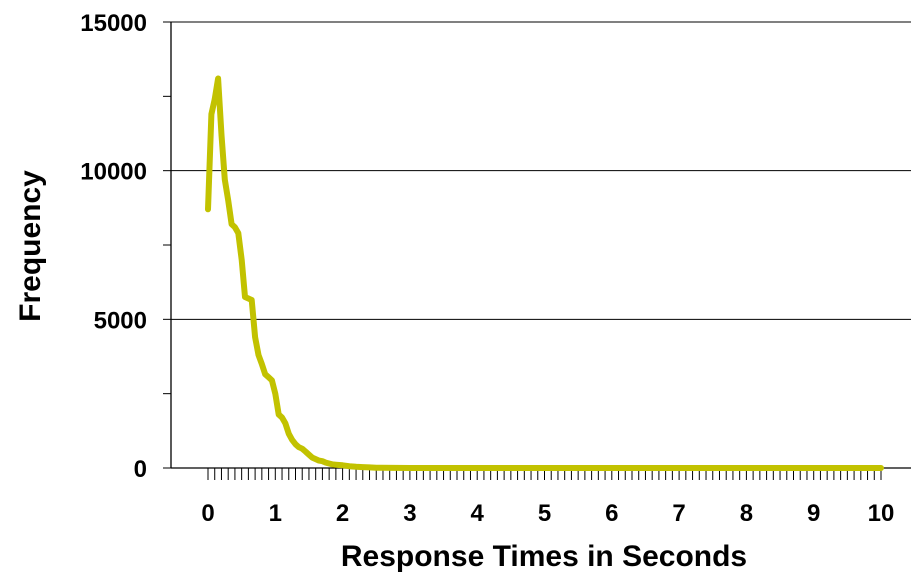  I want to click on y-tick-label: 15000, so click(113, 23).